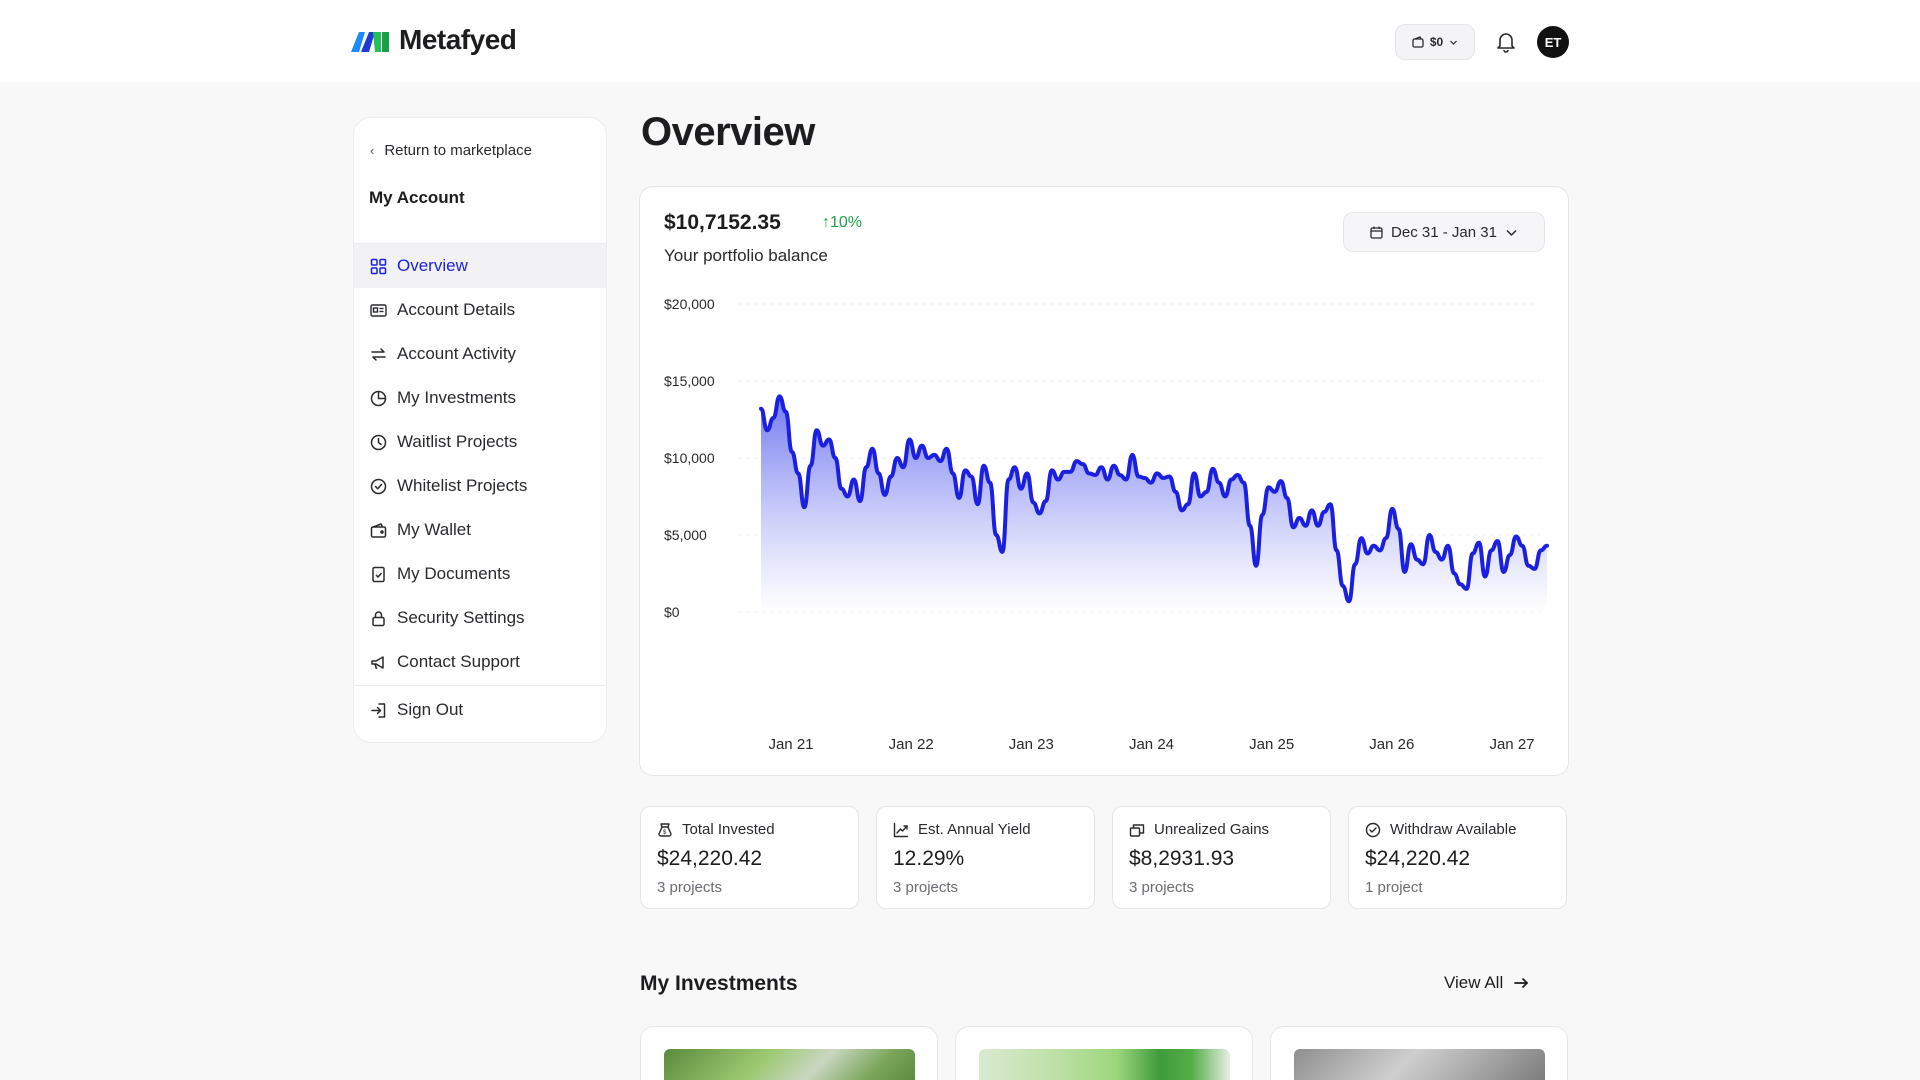  Describe the element at coordinates (378, 710) in the screenshot. I see `sign-out-icon` at that location.